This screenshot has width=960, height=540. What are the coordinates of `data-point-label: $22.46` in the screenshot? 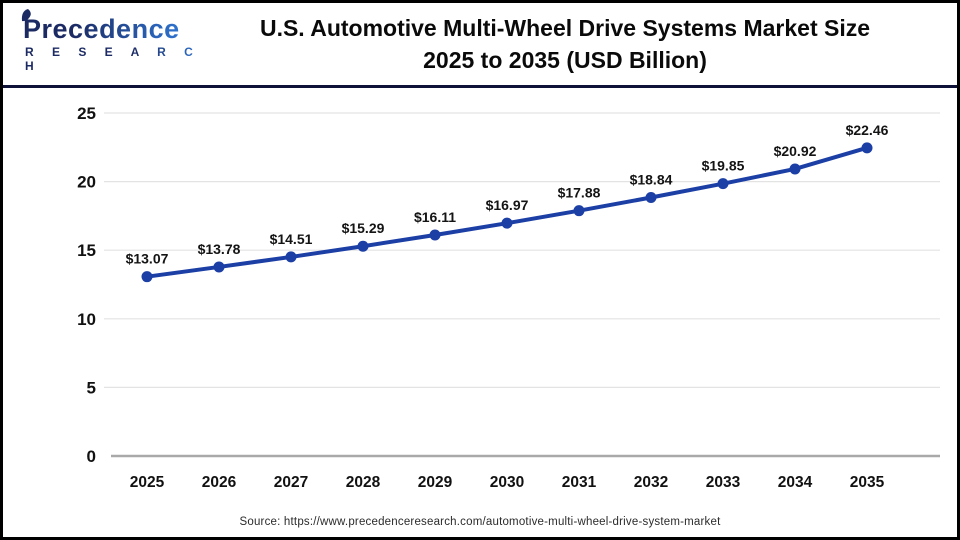 It's located at (867, 130).